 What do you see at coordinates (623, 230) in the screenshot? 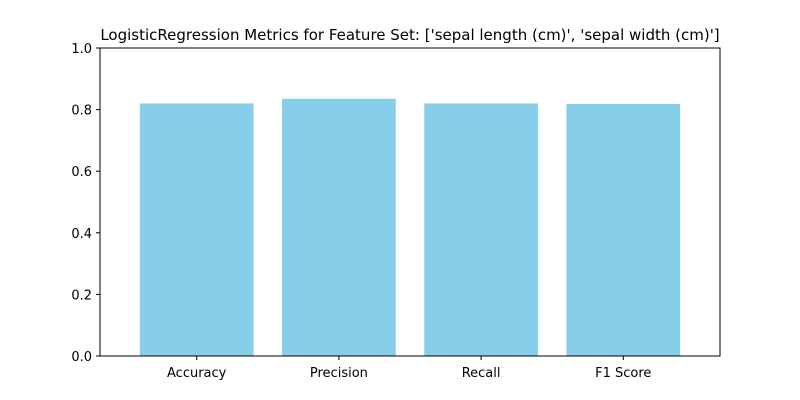
I see `bar-f1-score` at bounding box center [623, 230].